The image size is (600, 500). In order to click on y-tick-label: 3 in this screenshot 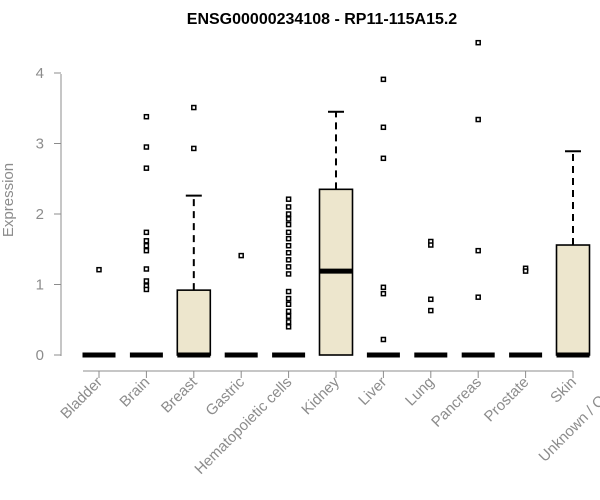, I will do `click(40, 144)`.